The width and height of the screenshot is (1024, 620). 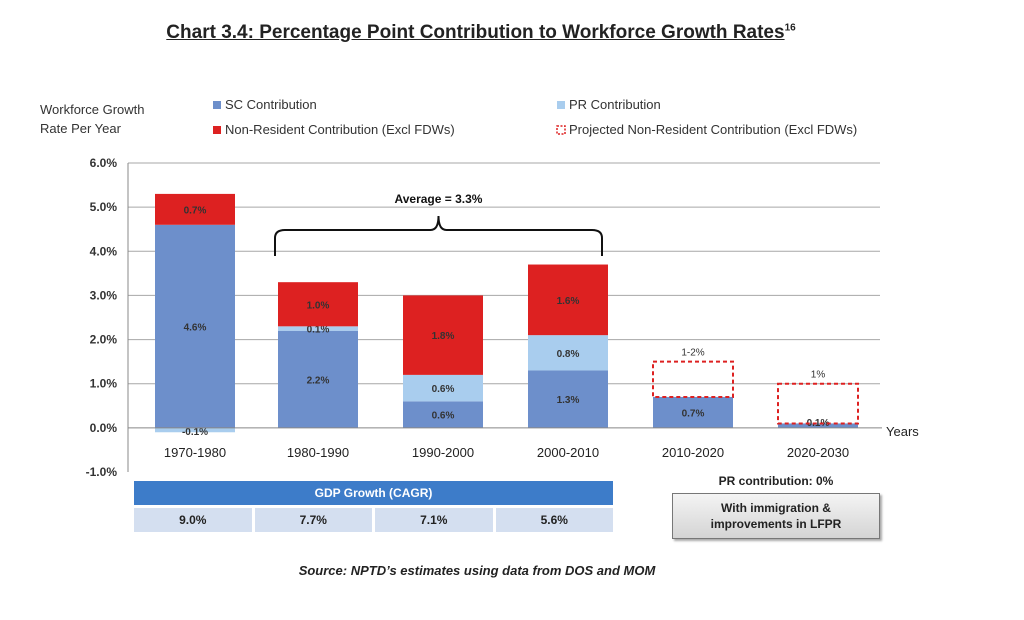 What do you see at coordinates (790, 28) in the screenshot?
I see `title-footnote: 16` at bounding box center [790, 28].